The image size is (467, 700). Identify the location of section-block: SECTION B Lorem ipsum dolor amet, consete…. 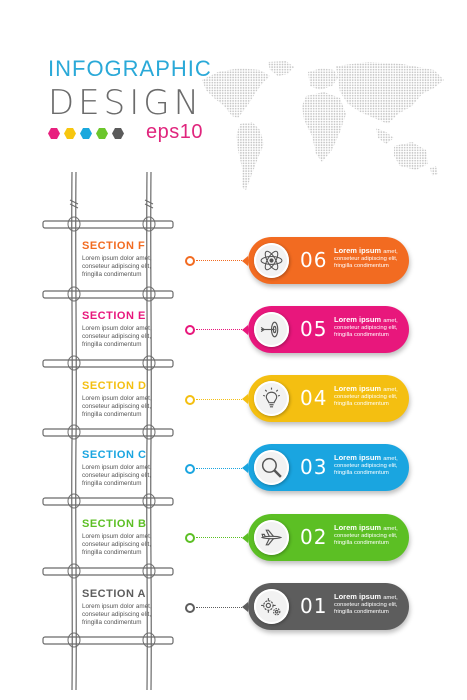
(127, 537).